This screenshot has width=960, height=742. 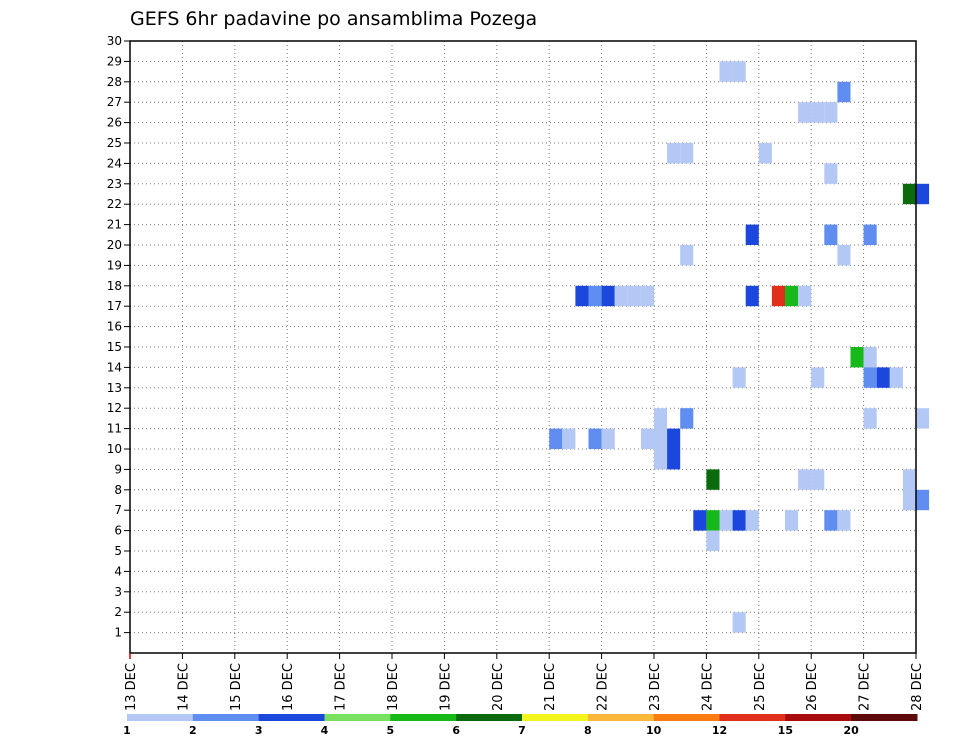 What do you see at coordinates (522, 730) in the screenshot?
I see `legend-label: 7` at bounding box center [522, 730].